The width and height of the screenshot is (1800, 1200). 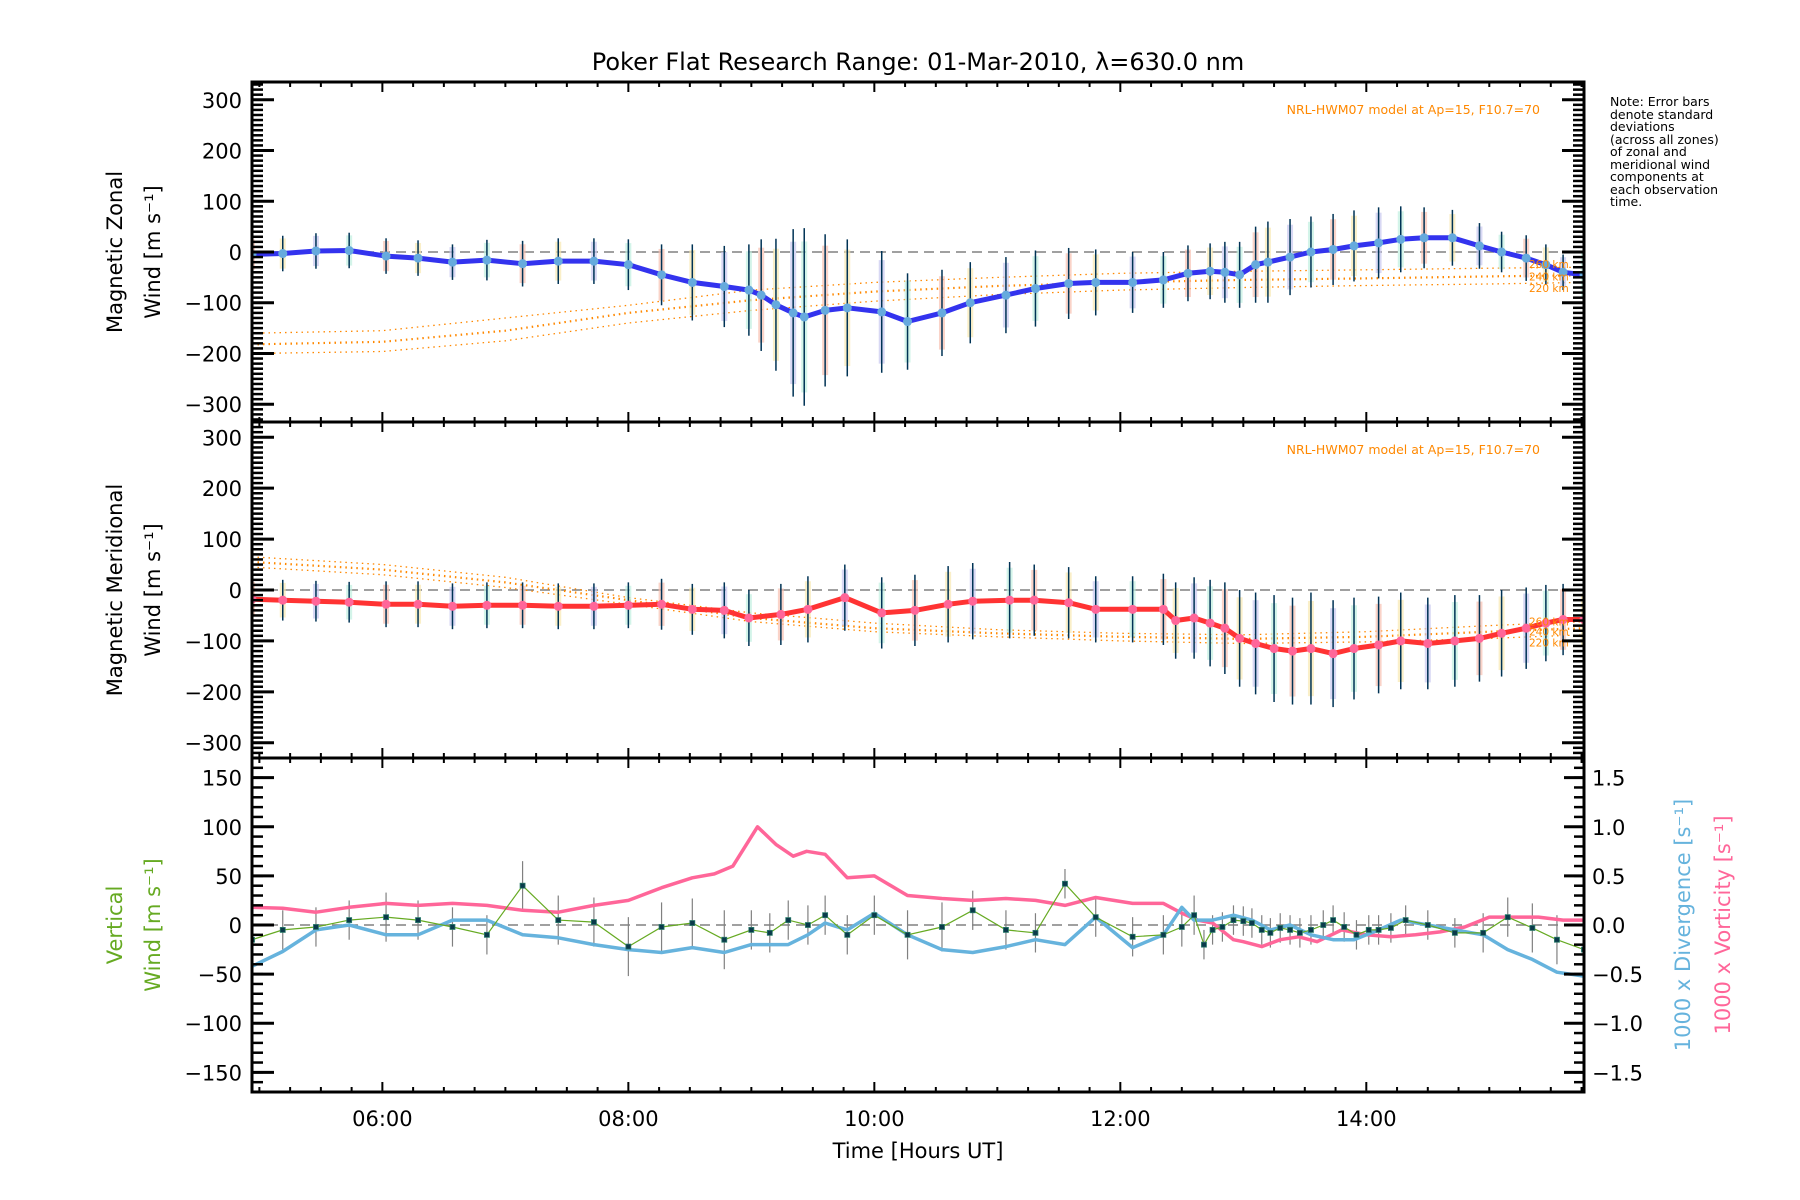 I want to click on model-curve-260km, so click(x=918, y=596).